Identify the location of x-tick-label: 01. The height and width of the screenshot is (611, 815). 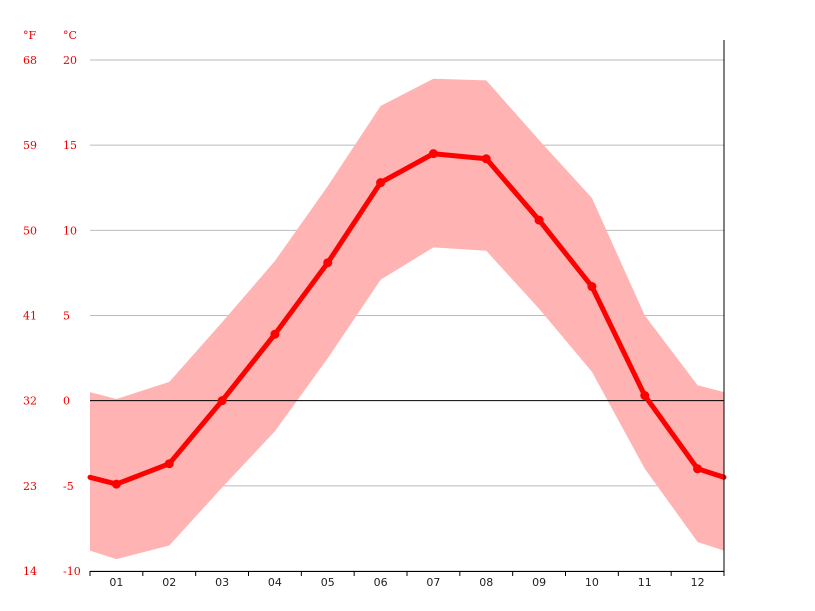
(116, 582).